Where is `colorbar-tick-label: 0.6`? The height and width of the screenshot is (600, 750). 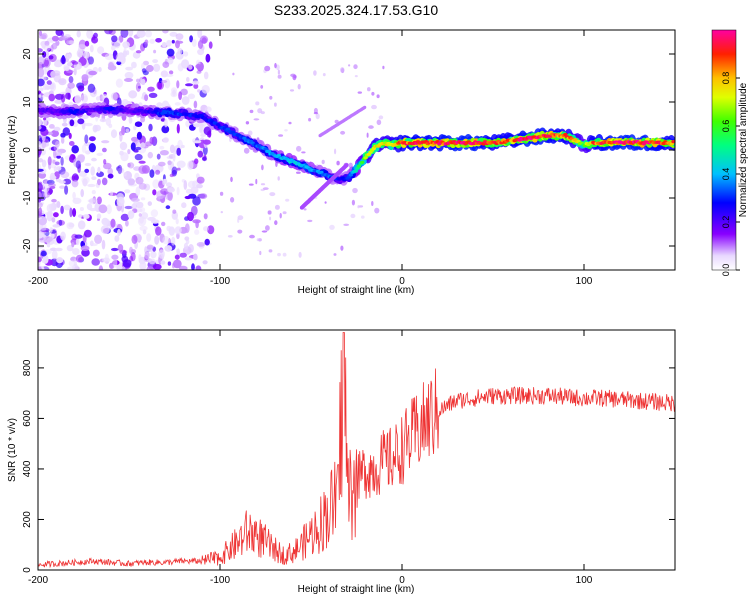
colorbar-tick-label: 0.6 is located at coordinates (726, 126).